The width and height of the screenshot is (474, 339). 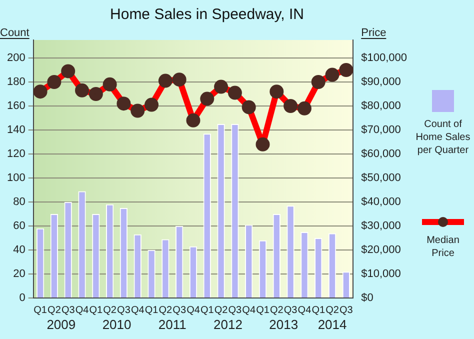 I want to click on y2-tick-label: $70,000, so click(x=381, y=130).